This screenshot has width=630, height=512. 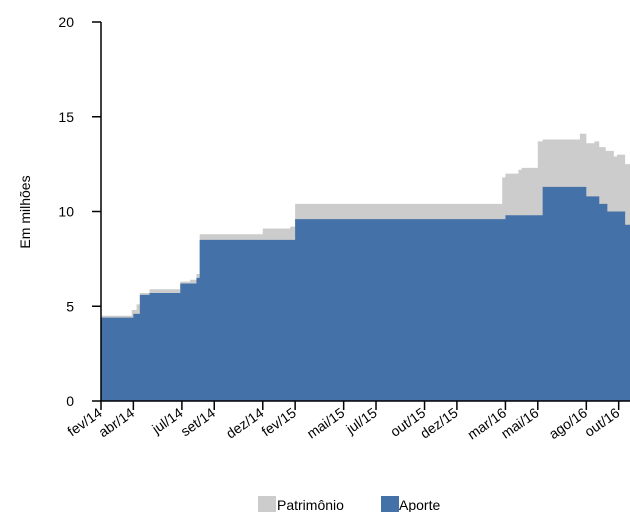 What do you see at coordinates (66, 117) in the screenshot?
I see `y-tick-label: 15` at bounding box center [66, 117].